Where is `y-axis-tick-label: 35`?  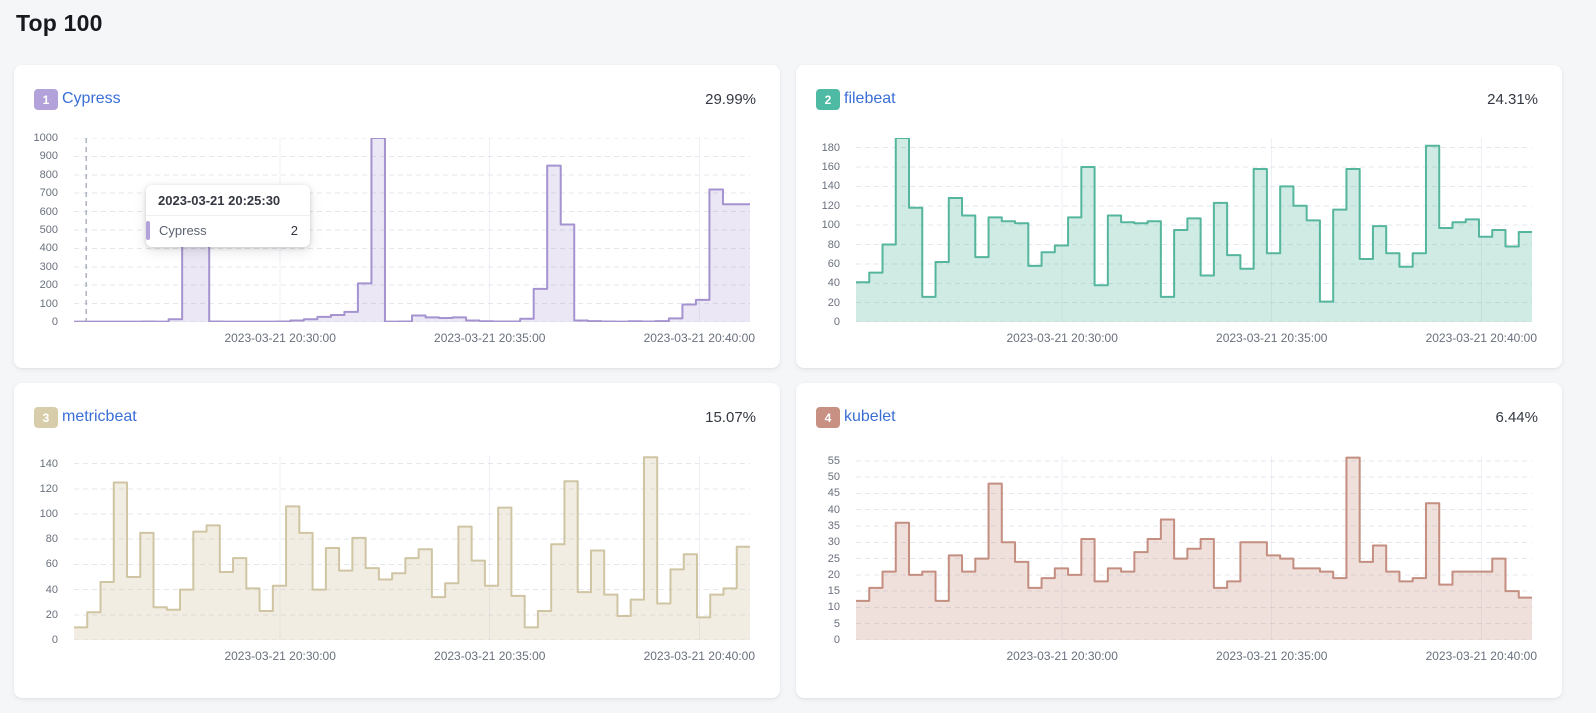
y-axis-tick-label: 35 is located at coordinates (833, 526).